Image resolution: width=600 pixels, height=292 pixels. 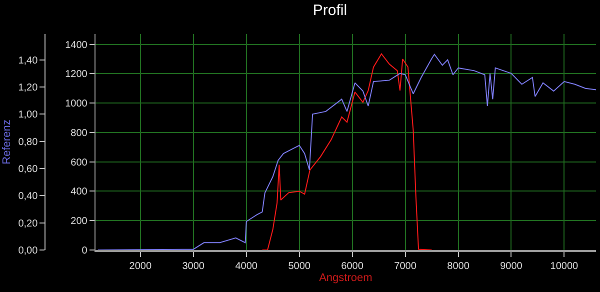 What do you see at coordinates (28, 169) in the screenshot?
I see `y2-tick-label: 0,60` at bounding box center [28, 169].